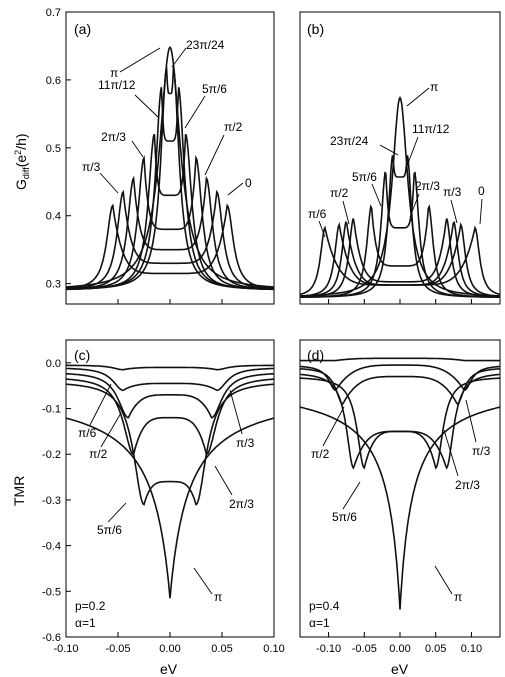  I want to click on annotation-c-pi3-arrow, so click(236, 412).